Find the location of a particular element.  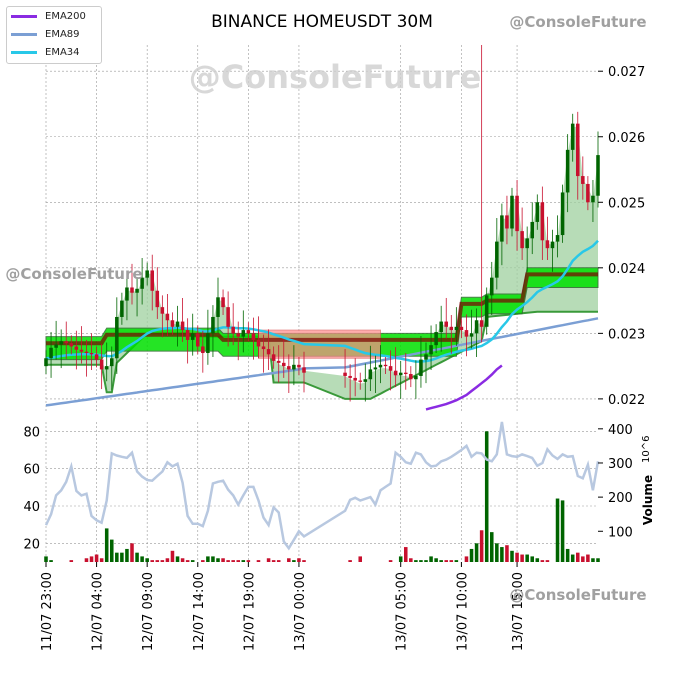

time-tick-label: 12/07 14:00 is located at coordinates (199, 611).